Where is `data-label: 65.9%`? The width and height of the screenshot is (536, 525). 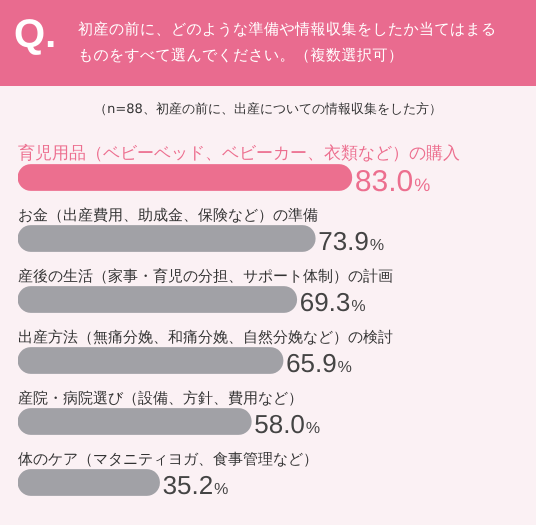
data-label: 65.9% is located at coordinates (319, 363).